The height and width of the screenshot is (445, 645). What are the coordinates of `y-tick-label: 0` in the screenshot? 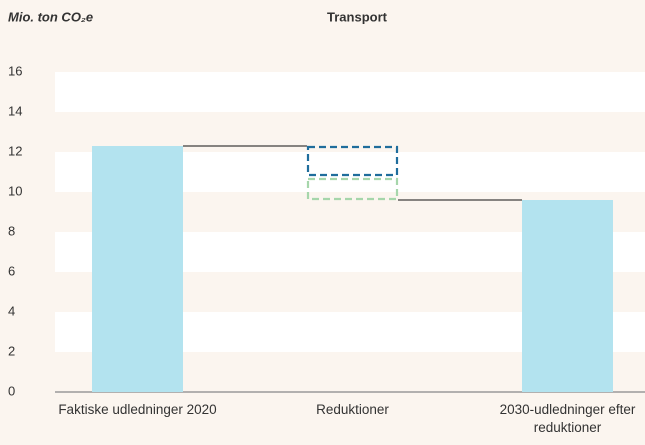 It's located at (11, 390).